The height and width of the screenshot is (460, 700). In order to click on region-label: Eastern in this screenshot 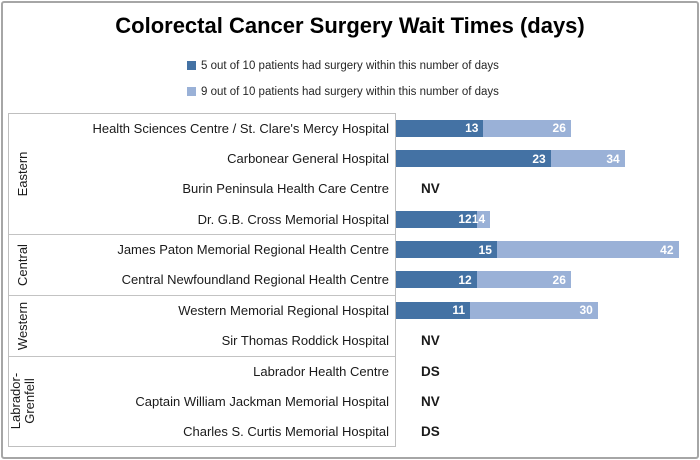, I will do `click(22, 174)`.